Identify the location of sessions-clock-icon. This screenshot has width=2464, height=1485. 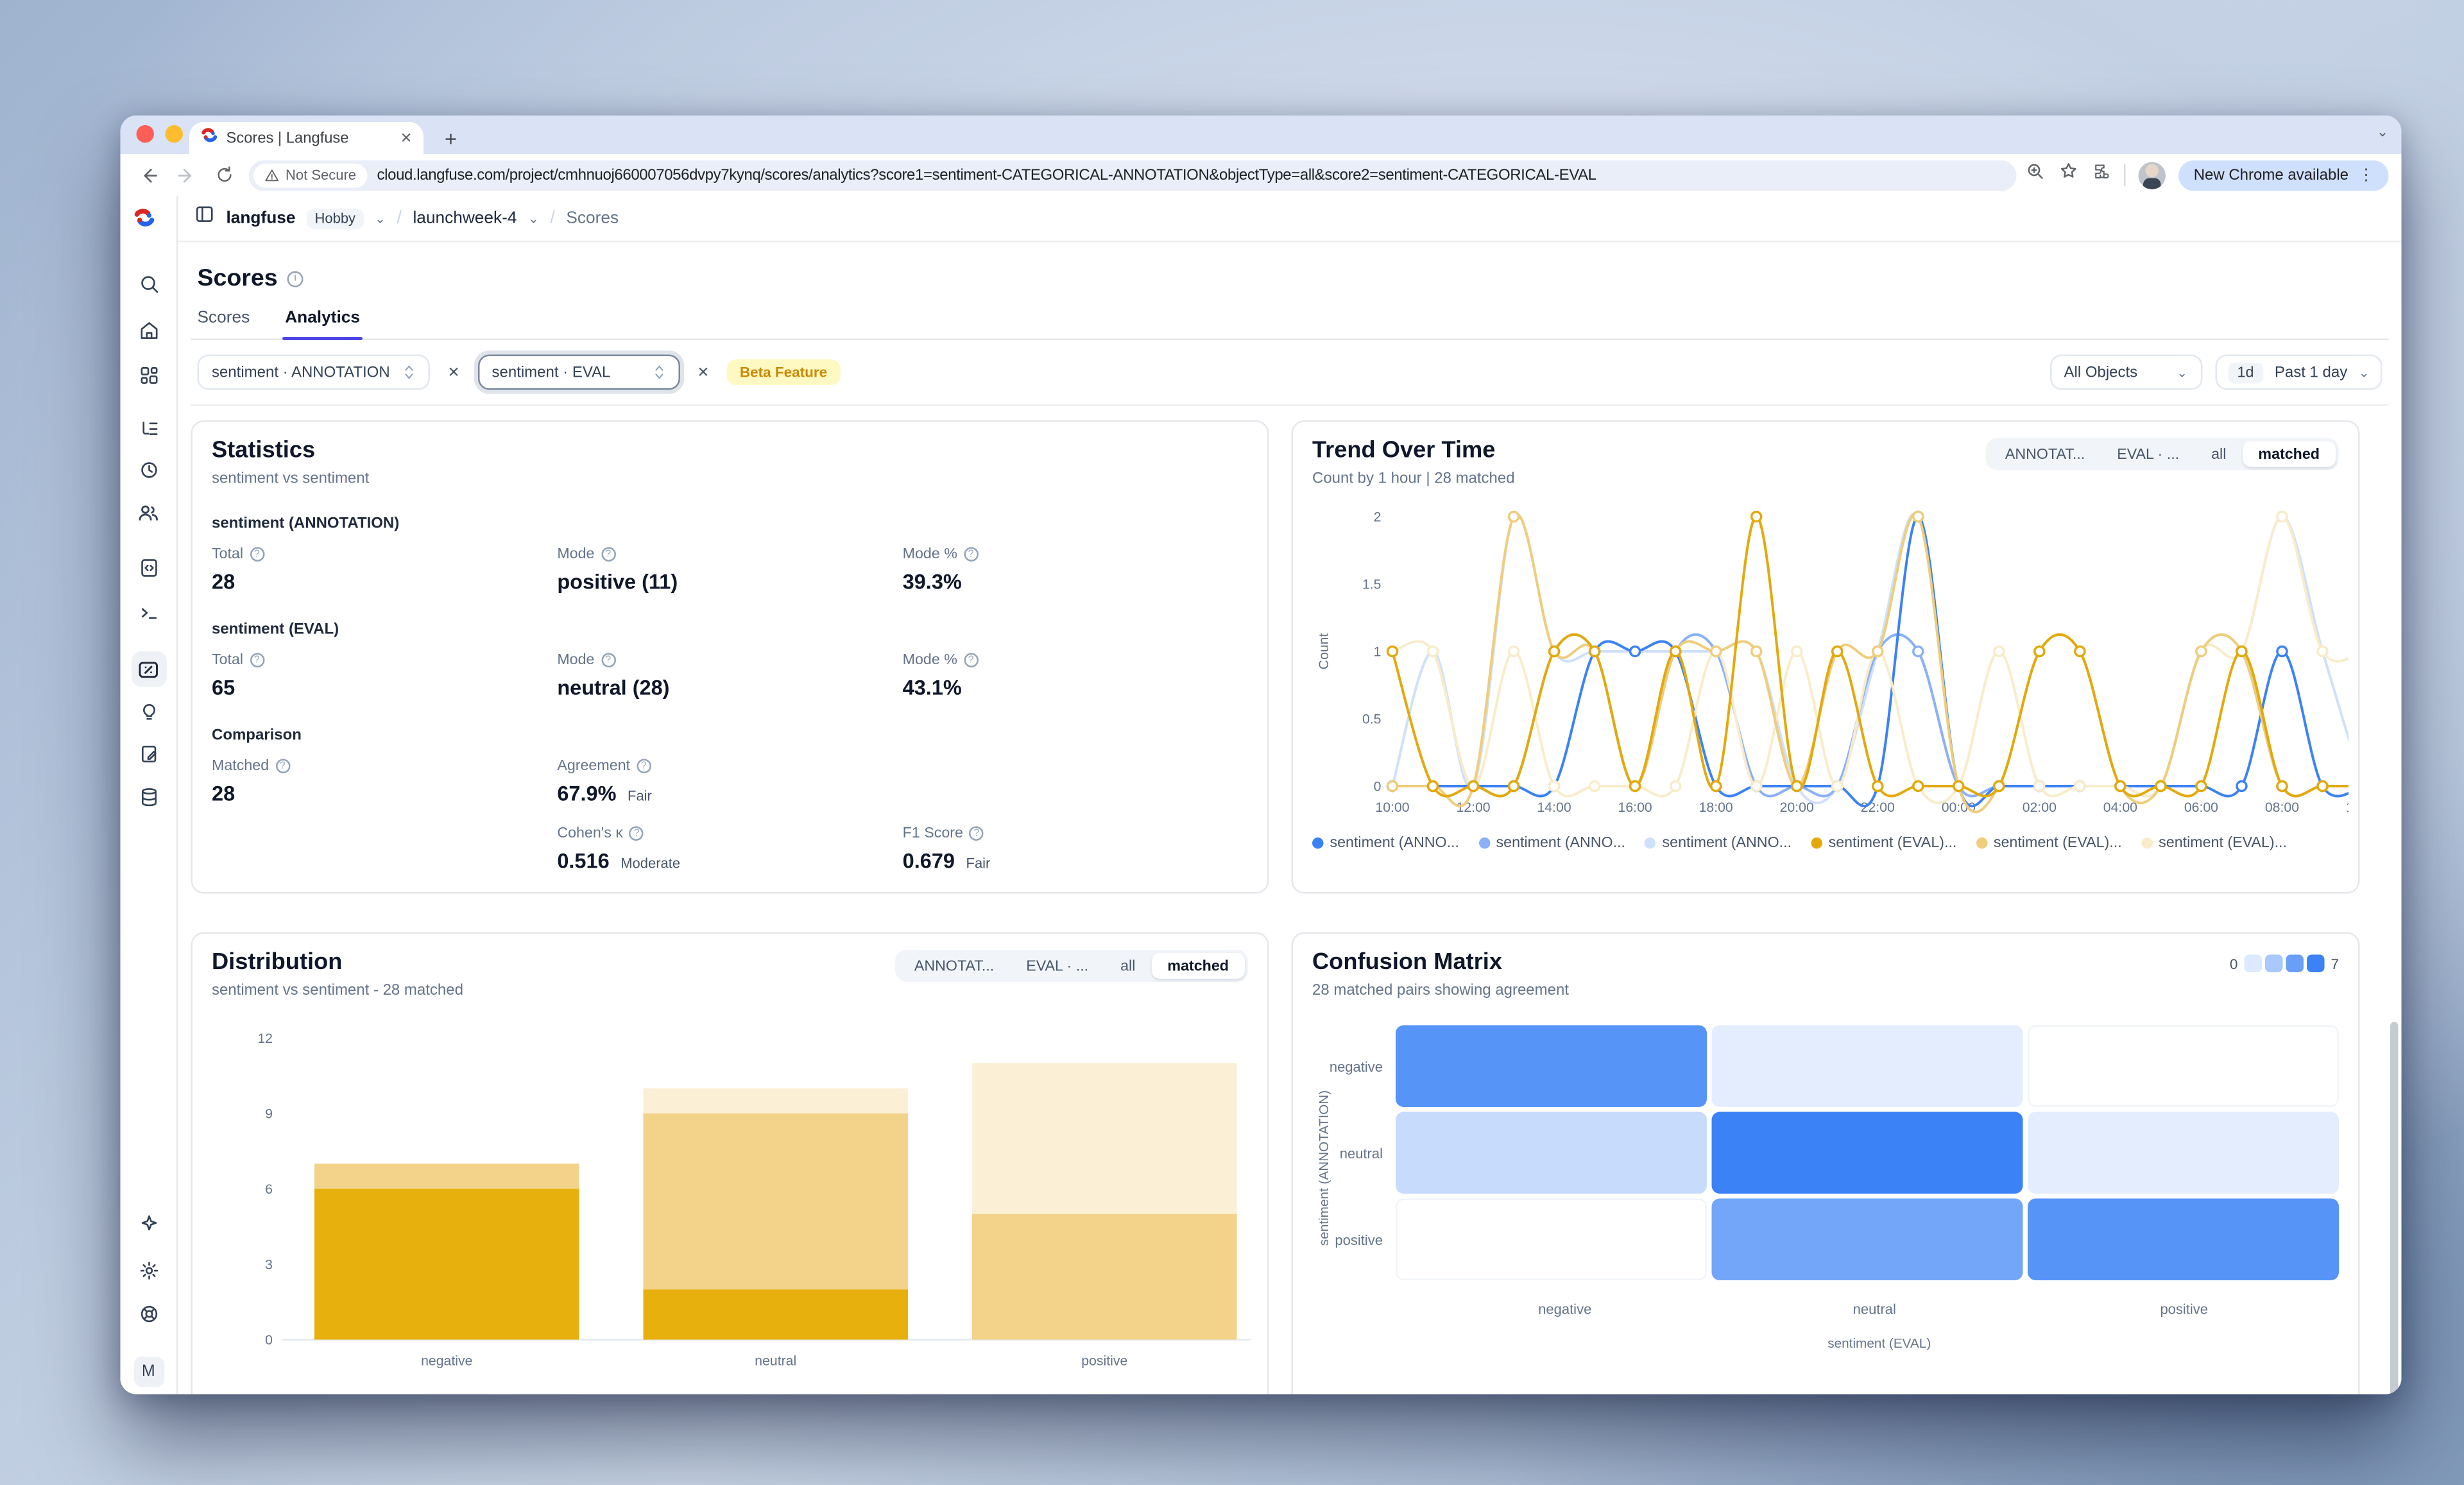
(149, 470).